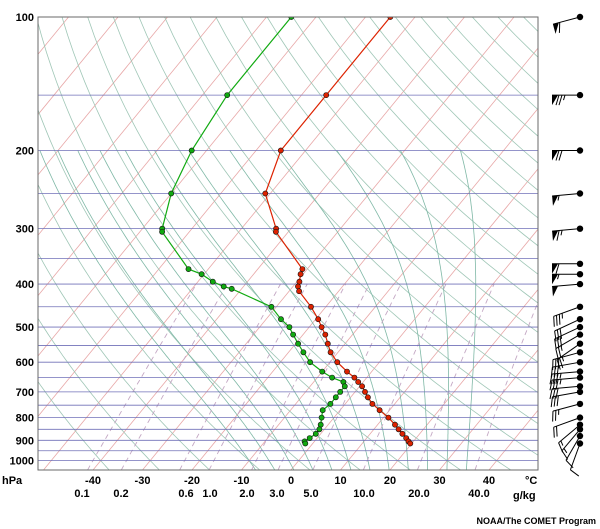 Image resolution: width=600 pixels, height=529 pixels. What do you see at coordinates (22, 240) in the screenshot?
I see `pressure-axis: 100 200 300 400 500 600 700 800 900 1000` at bounding box center [22, 240].